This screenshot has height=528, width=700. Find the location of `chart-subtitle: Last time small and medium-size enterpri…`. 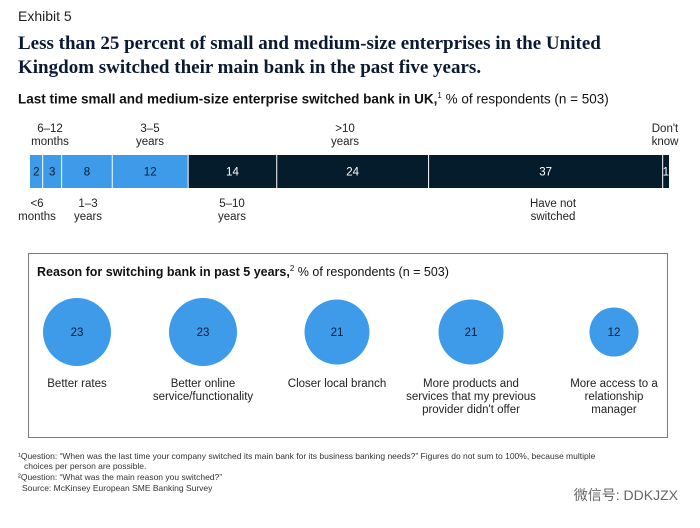

chart-subtitle: Last time small and medium-size enterpri… is located at coordinates (313, 99).